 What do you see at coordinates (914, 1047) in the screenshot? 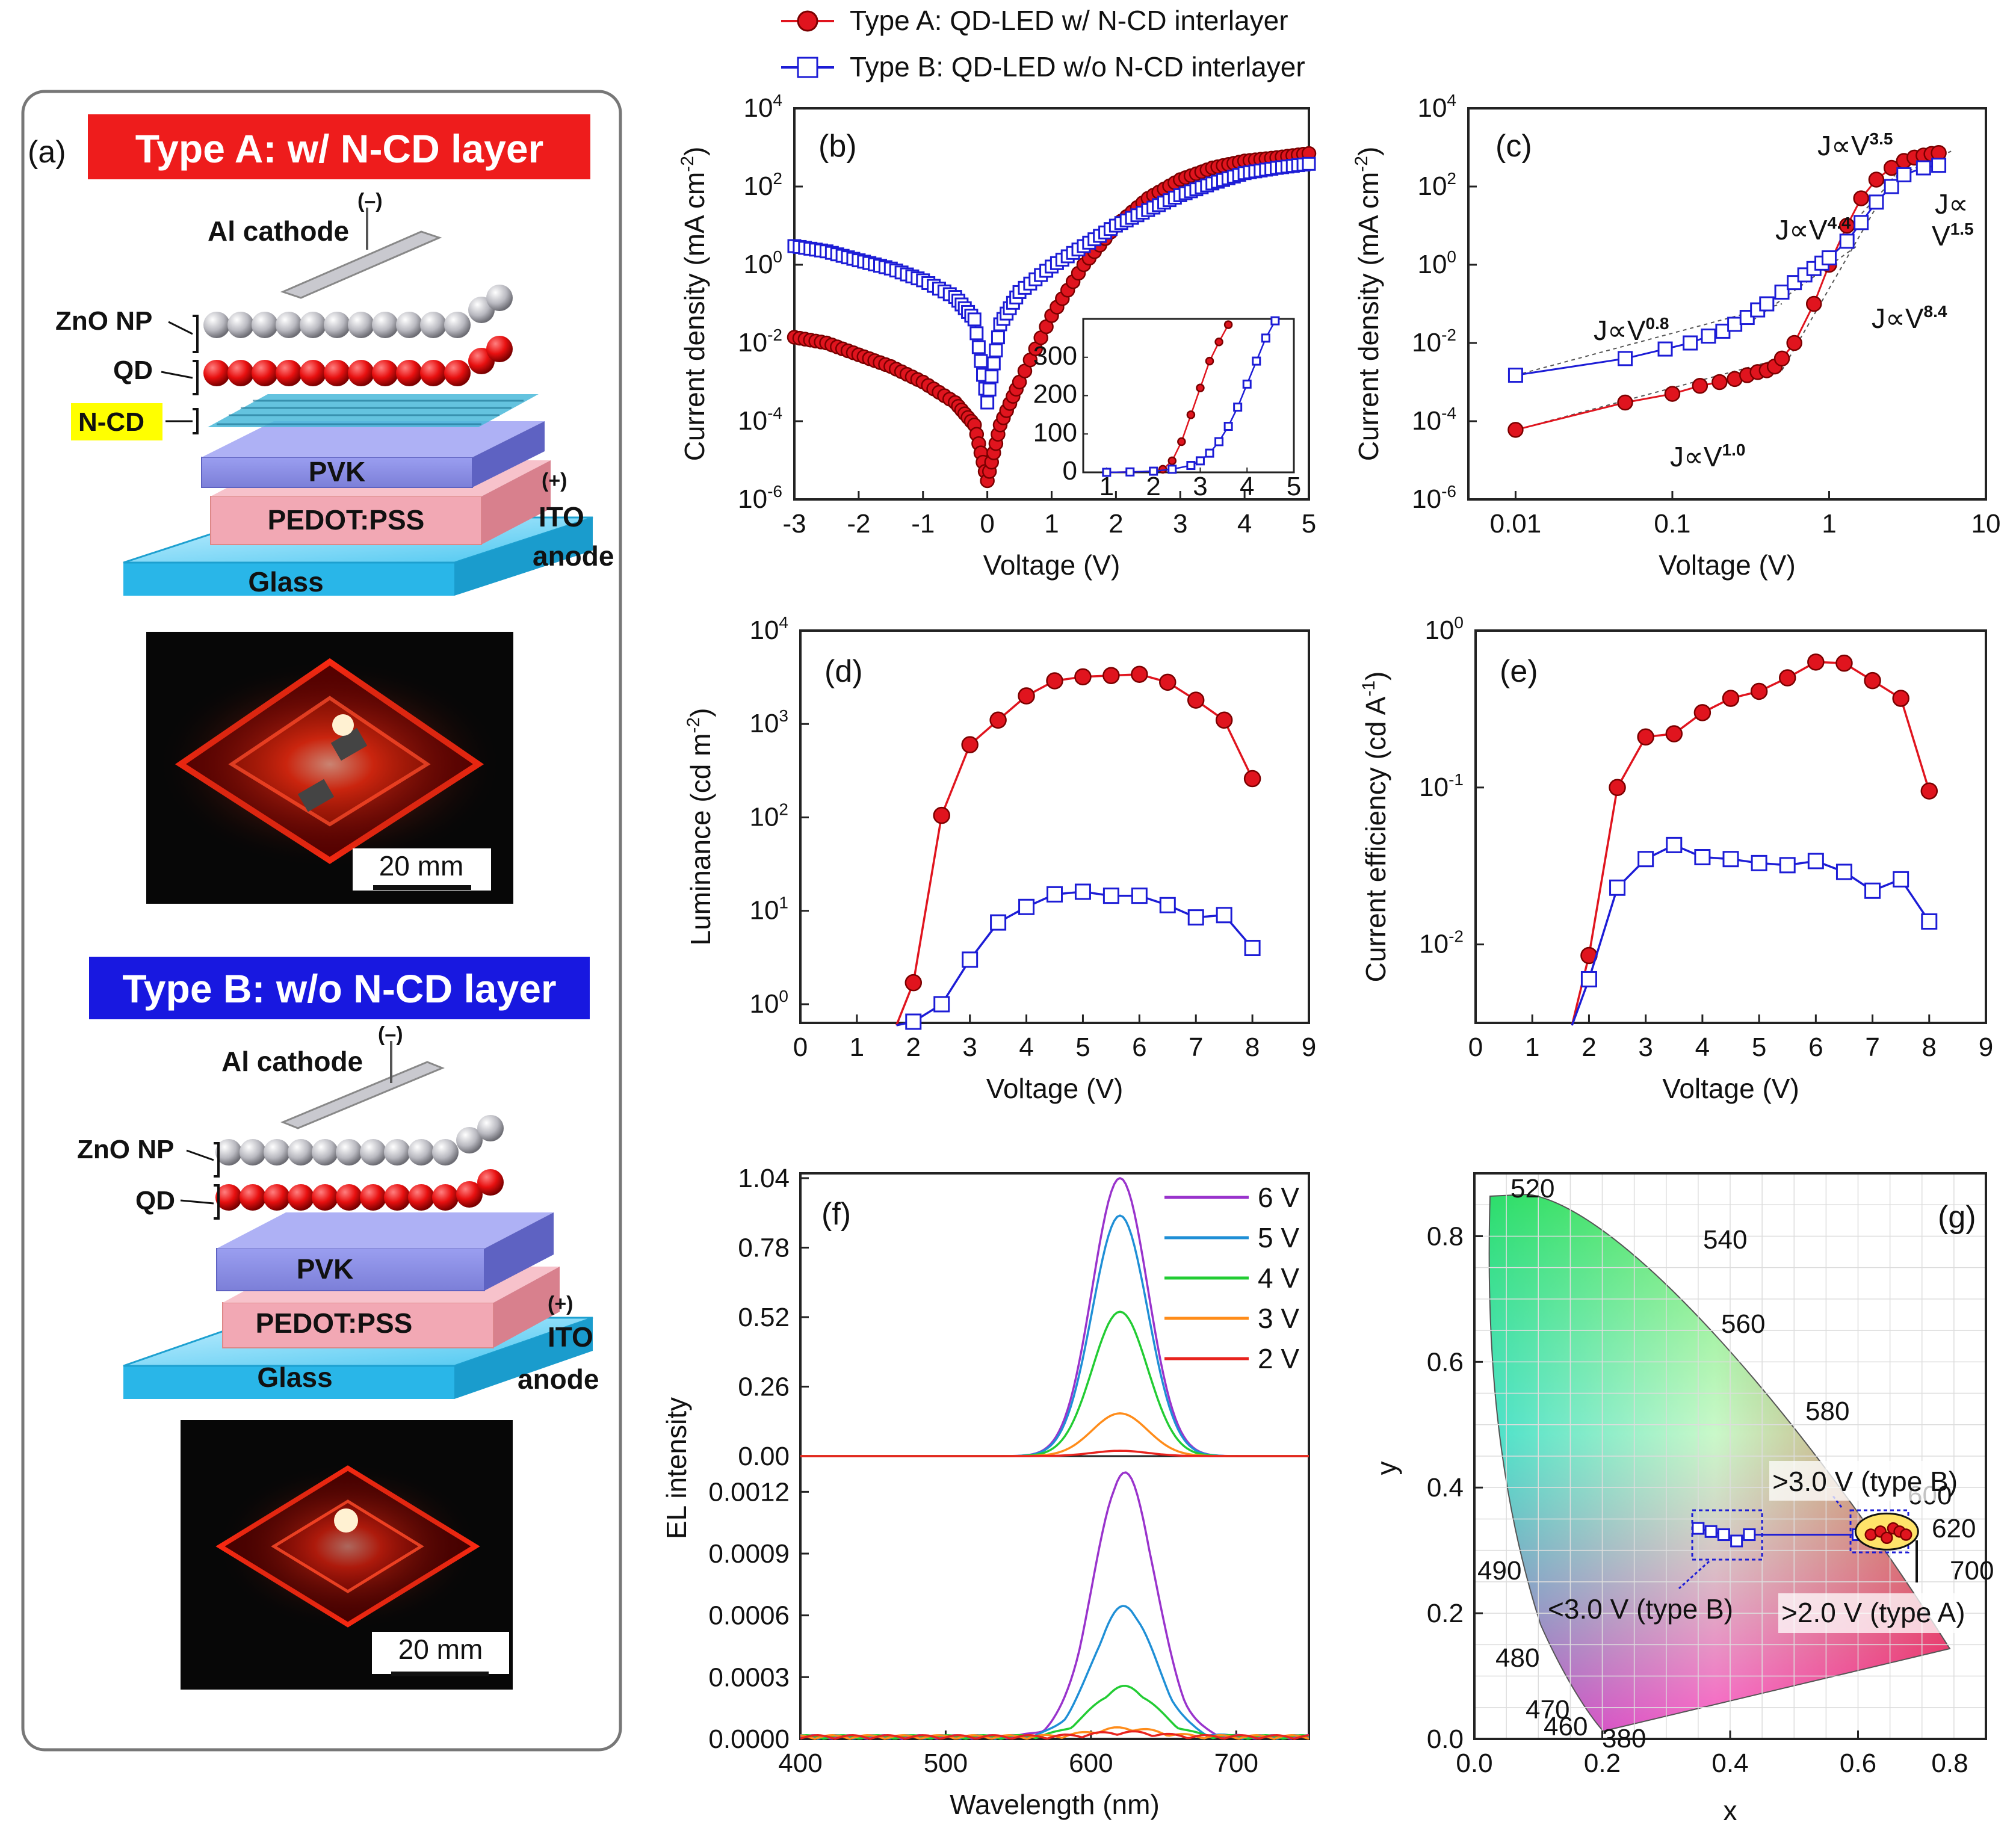
I see `d-xtick-label: 2` at bounding box center [914, 1047].